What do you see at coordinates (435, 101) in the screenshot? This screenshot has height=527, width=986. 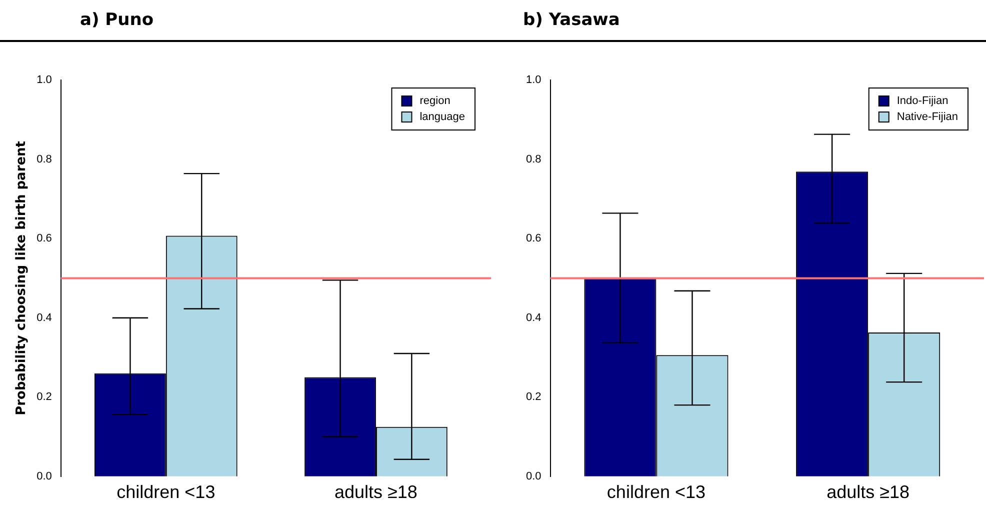 I see `legend-label: region` at bounding box center [435, 101].